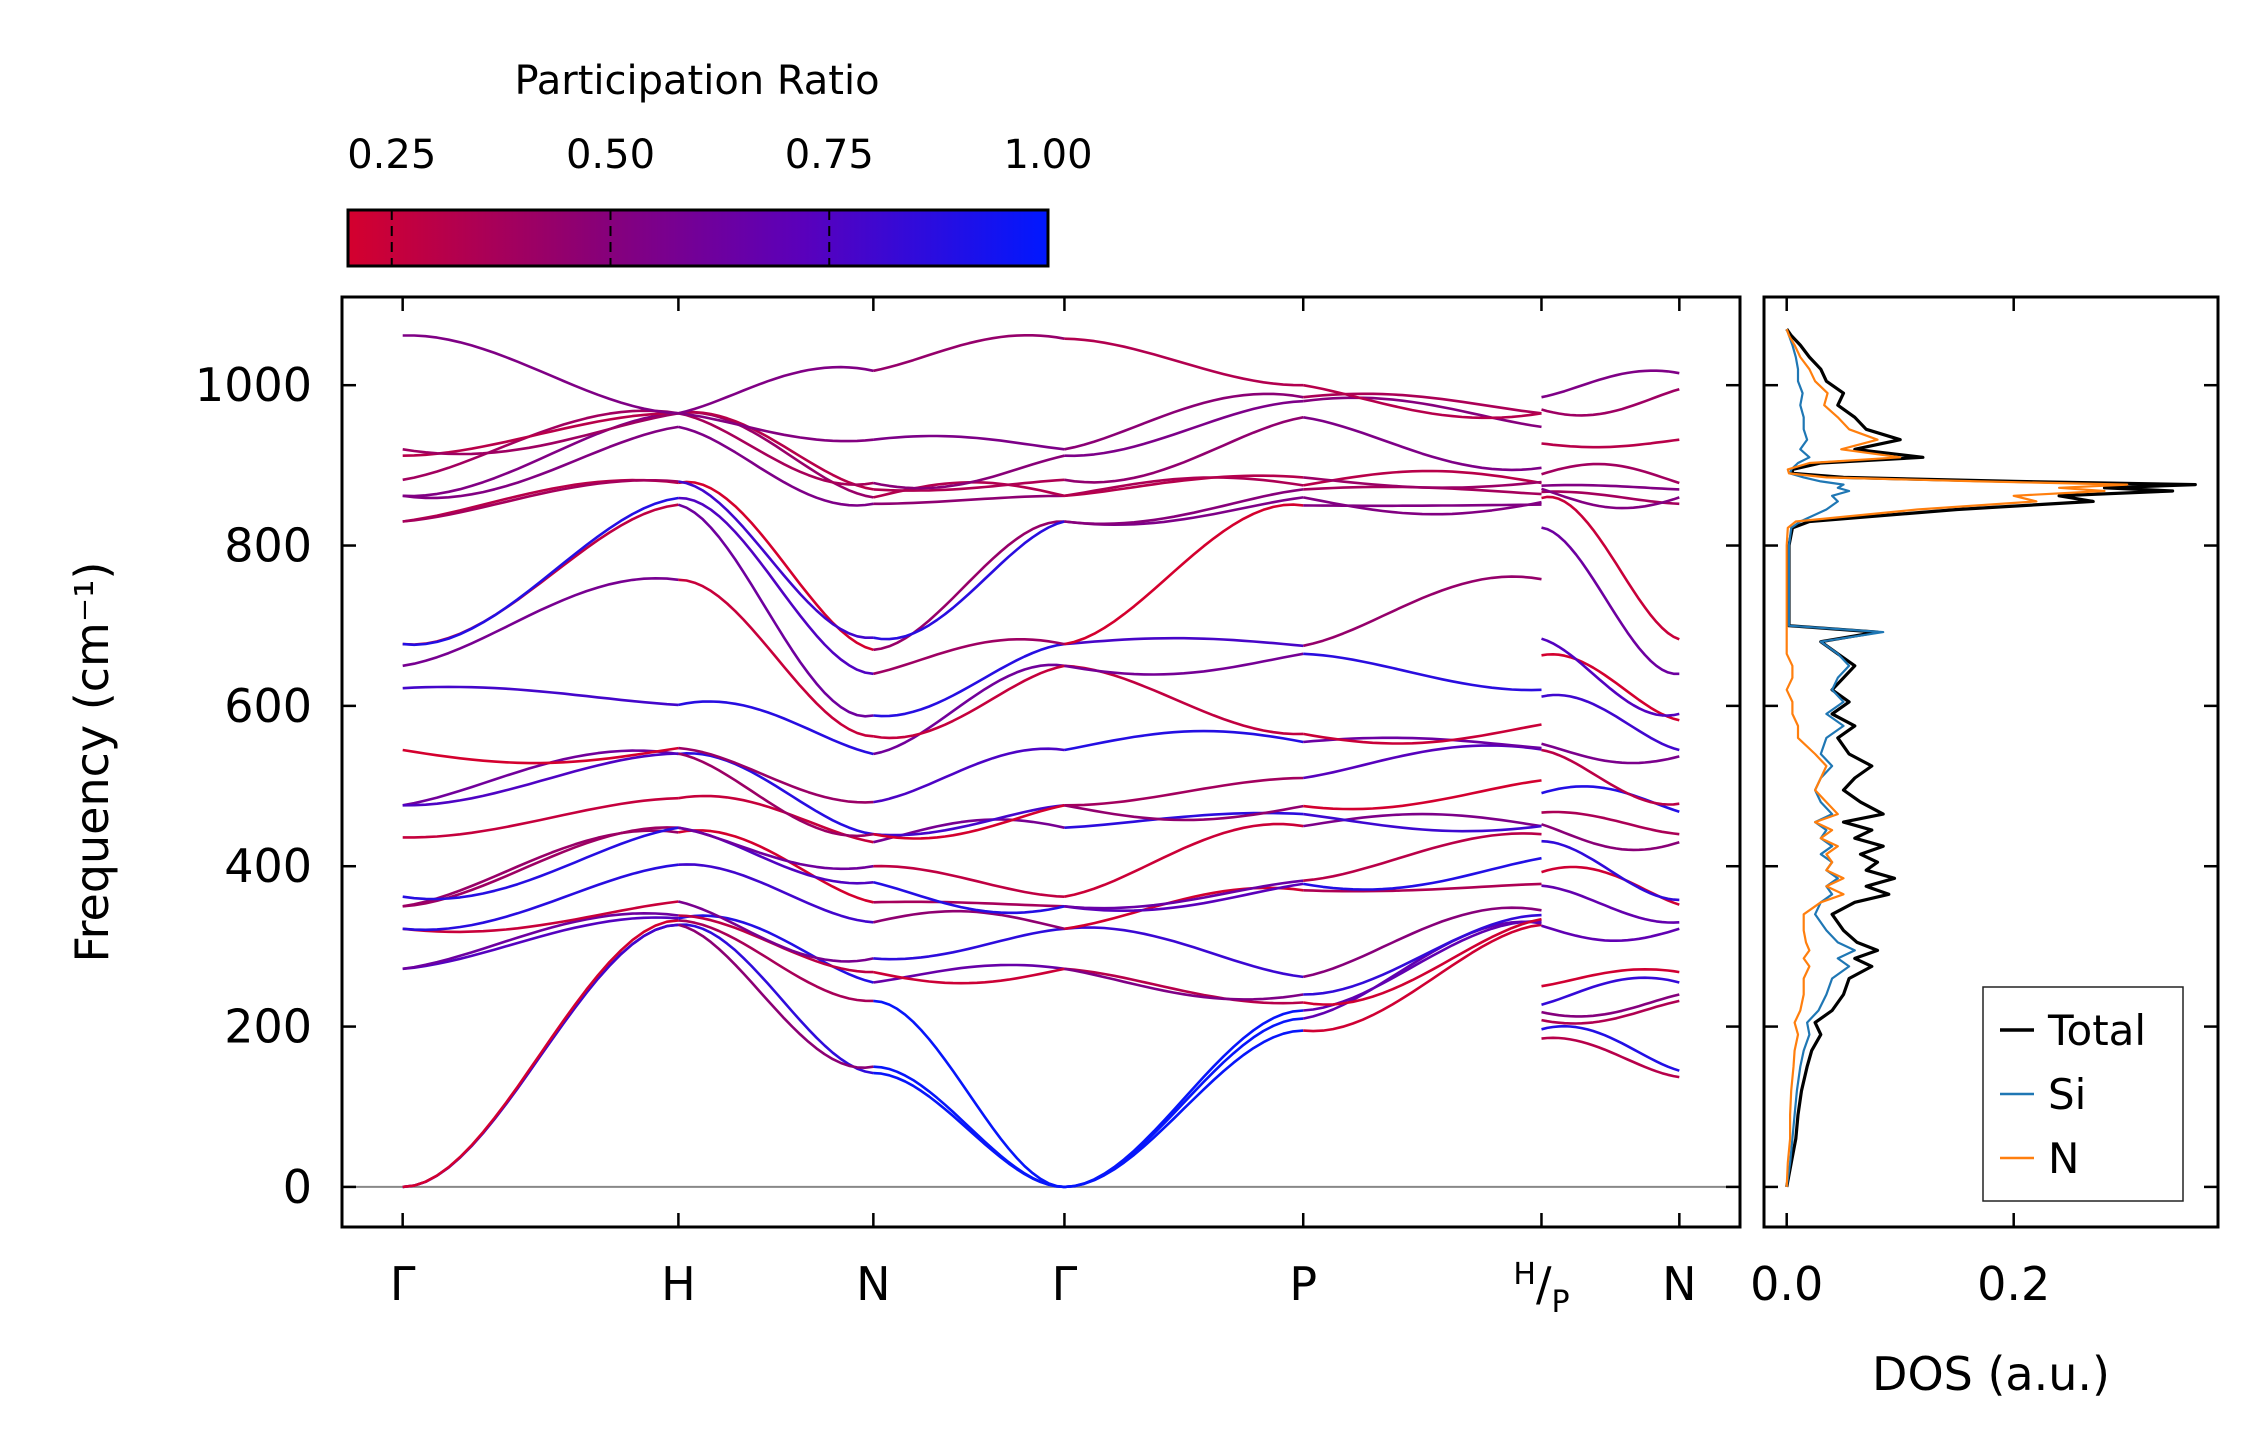 The width and height of the screenshot is (2259, 1455). What do you see at coordinates (610, 155) in the screenshot?
I see `colorbar-tick-label: 0.50` at bounding box center [610, 155].